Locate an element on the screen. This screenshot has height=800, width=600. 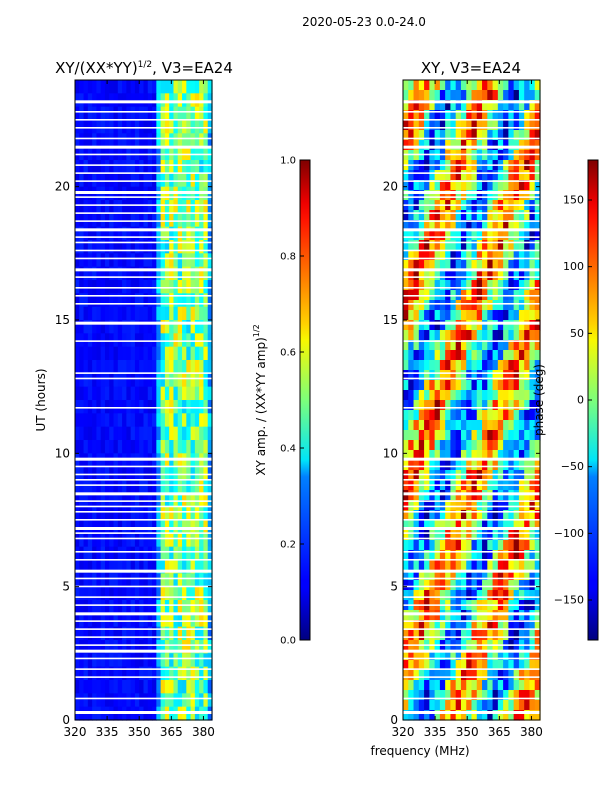
x-tick-label: 380 is located at coordinates (203, 732).